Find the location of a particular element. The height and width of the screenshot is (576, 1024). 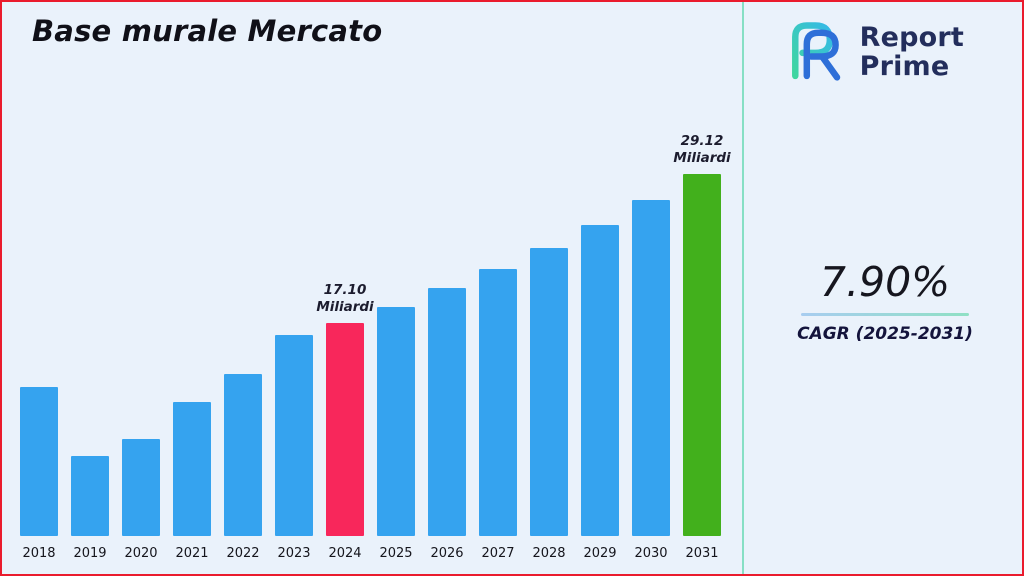

bar-slot-2018: 2018 is located at coordinates (39, 475).